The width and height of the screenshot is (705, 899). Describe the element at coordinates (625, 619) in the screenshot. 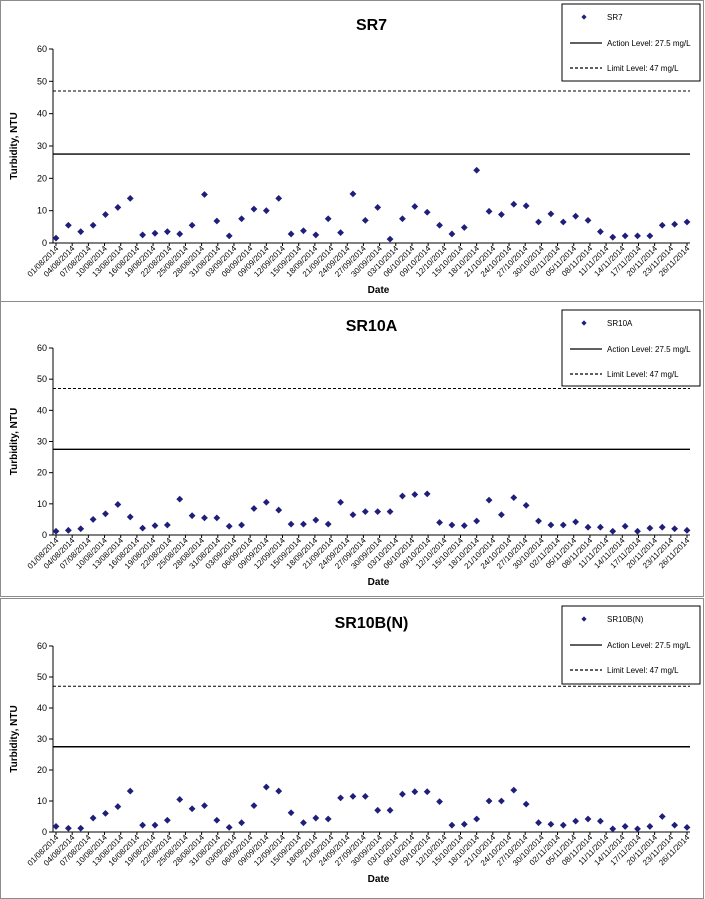

I see `legend-label-series: SR10B(N)` at that location.